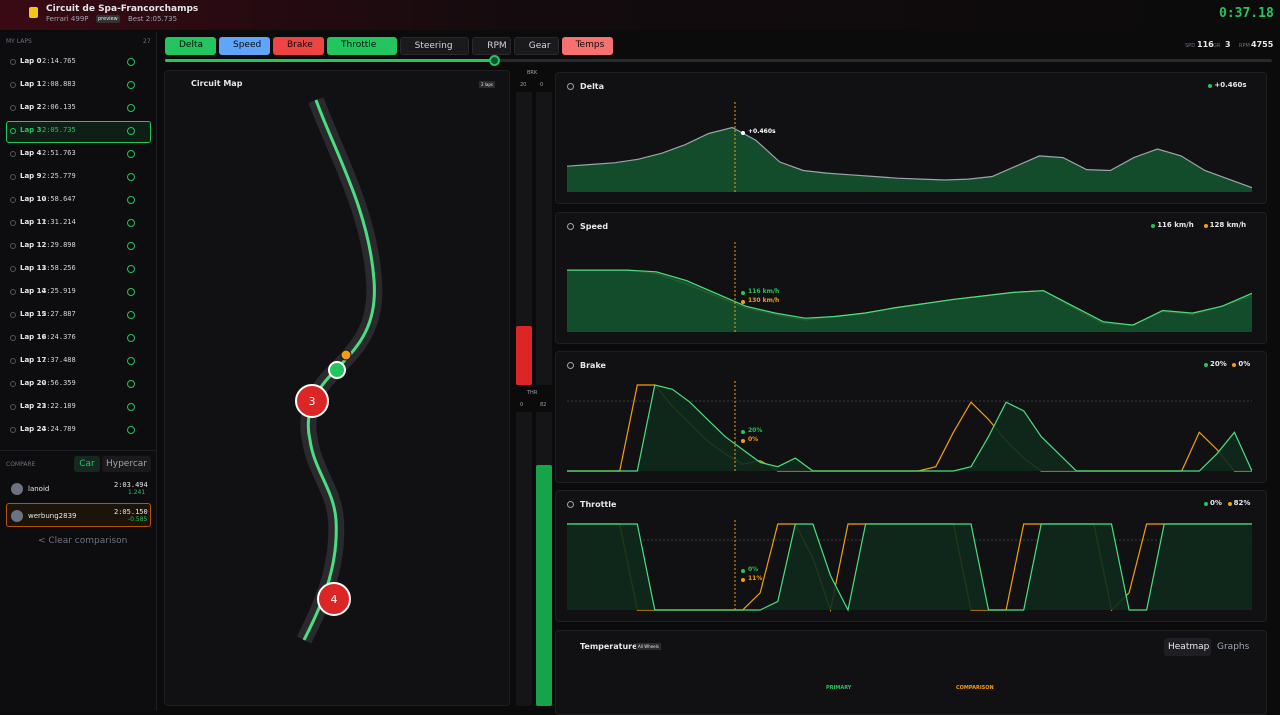 The height and width of the screenshot is (715, 1280). I want to click on lap-name: Lap 16, so click(33, 337).